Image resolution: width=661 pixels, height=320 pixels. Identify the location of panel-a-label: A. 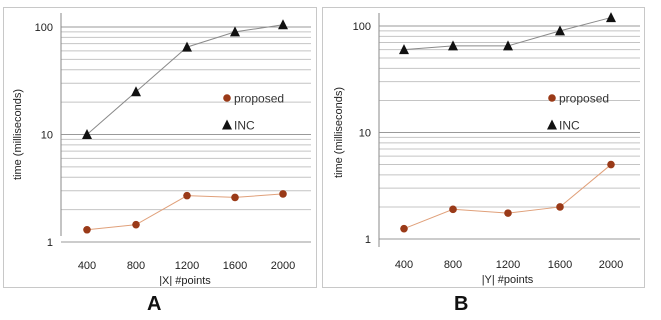
(154, 304).